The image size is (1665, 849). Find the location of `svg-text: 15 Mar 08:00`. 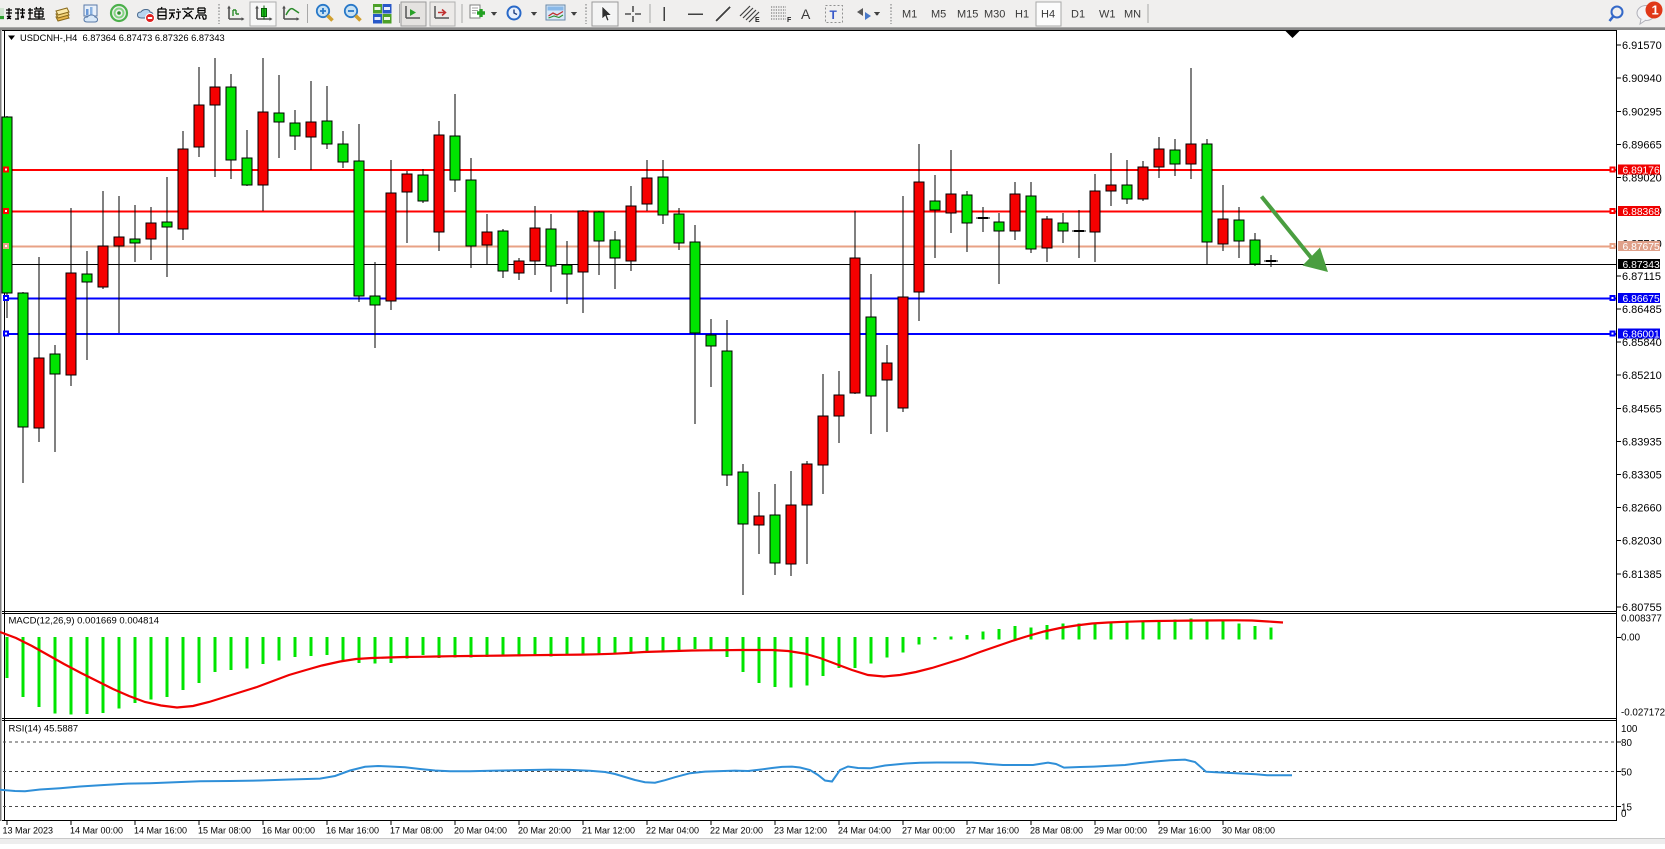

svg-text: 15 Mar 08:00 is located at coordinates (224, 831).